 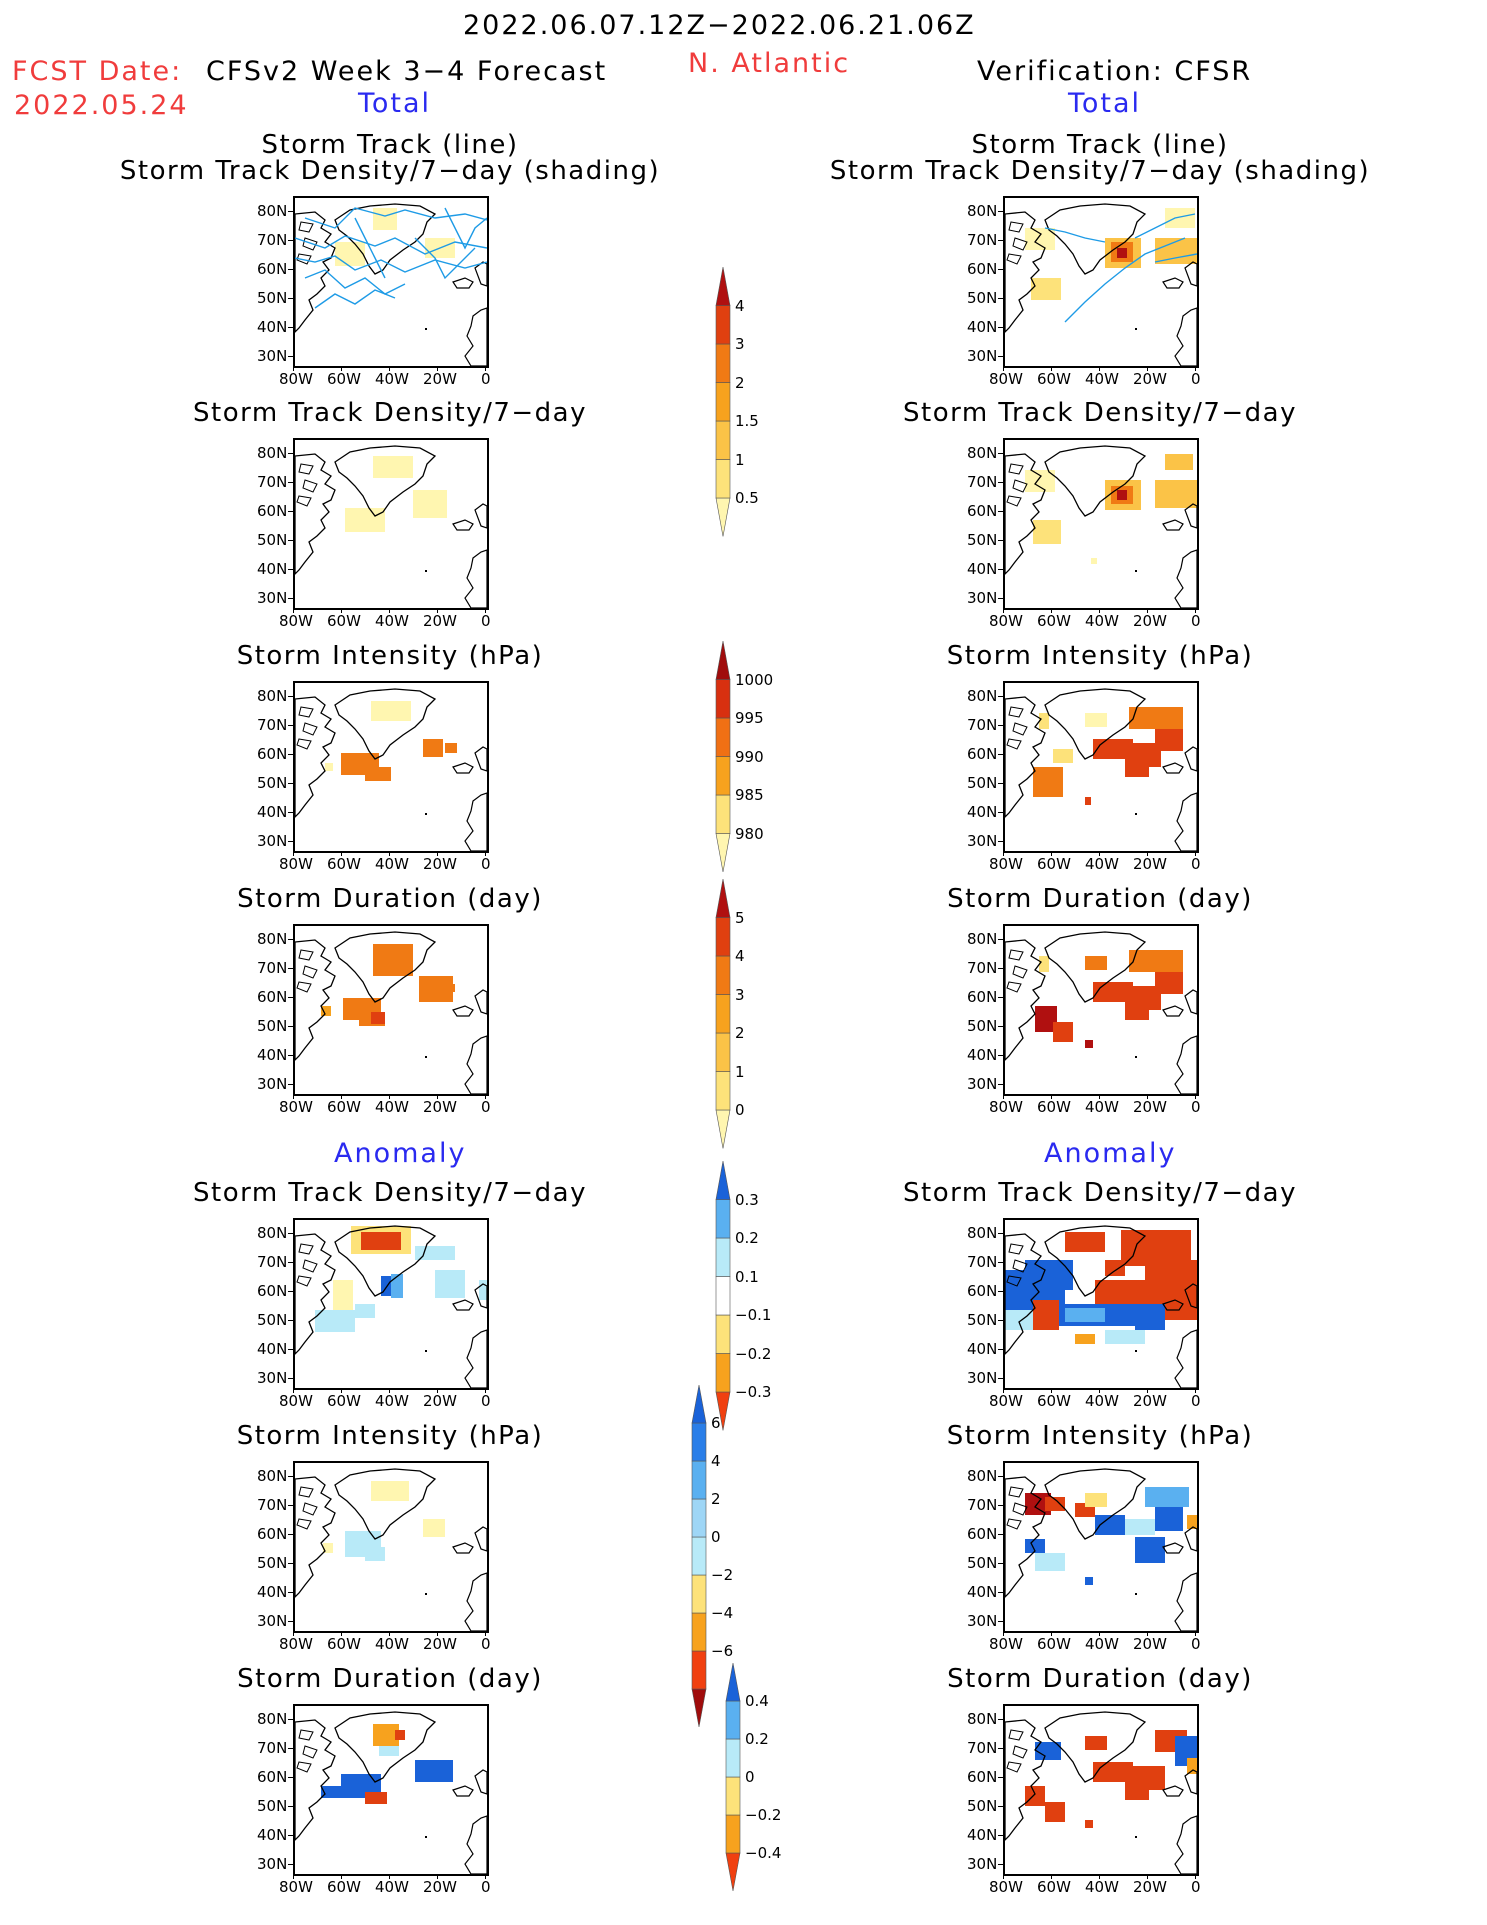 What do you see at coordinates (101, 105) in the screenshot?
I see `fcst-date: 2022.05.24` at bounding box center [101, 105].